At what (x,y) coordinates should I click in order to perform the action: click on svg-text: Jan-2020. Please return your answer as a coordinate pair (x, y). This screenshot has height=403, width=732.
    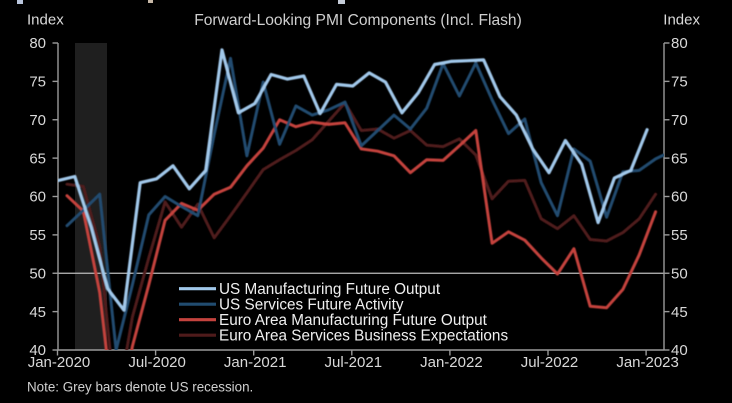
    Looking at the image, I should click on (59, 362).